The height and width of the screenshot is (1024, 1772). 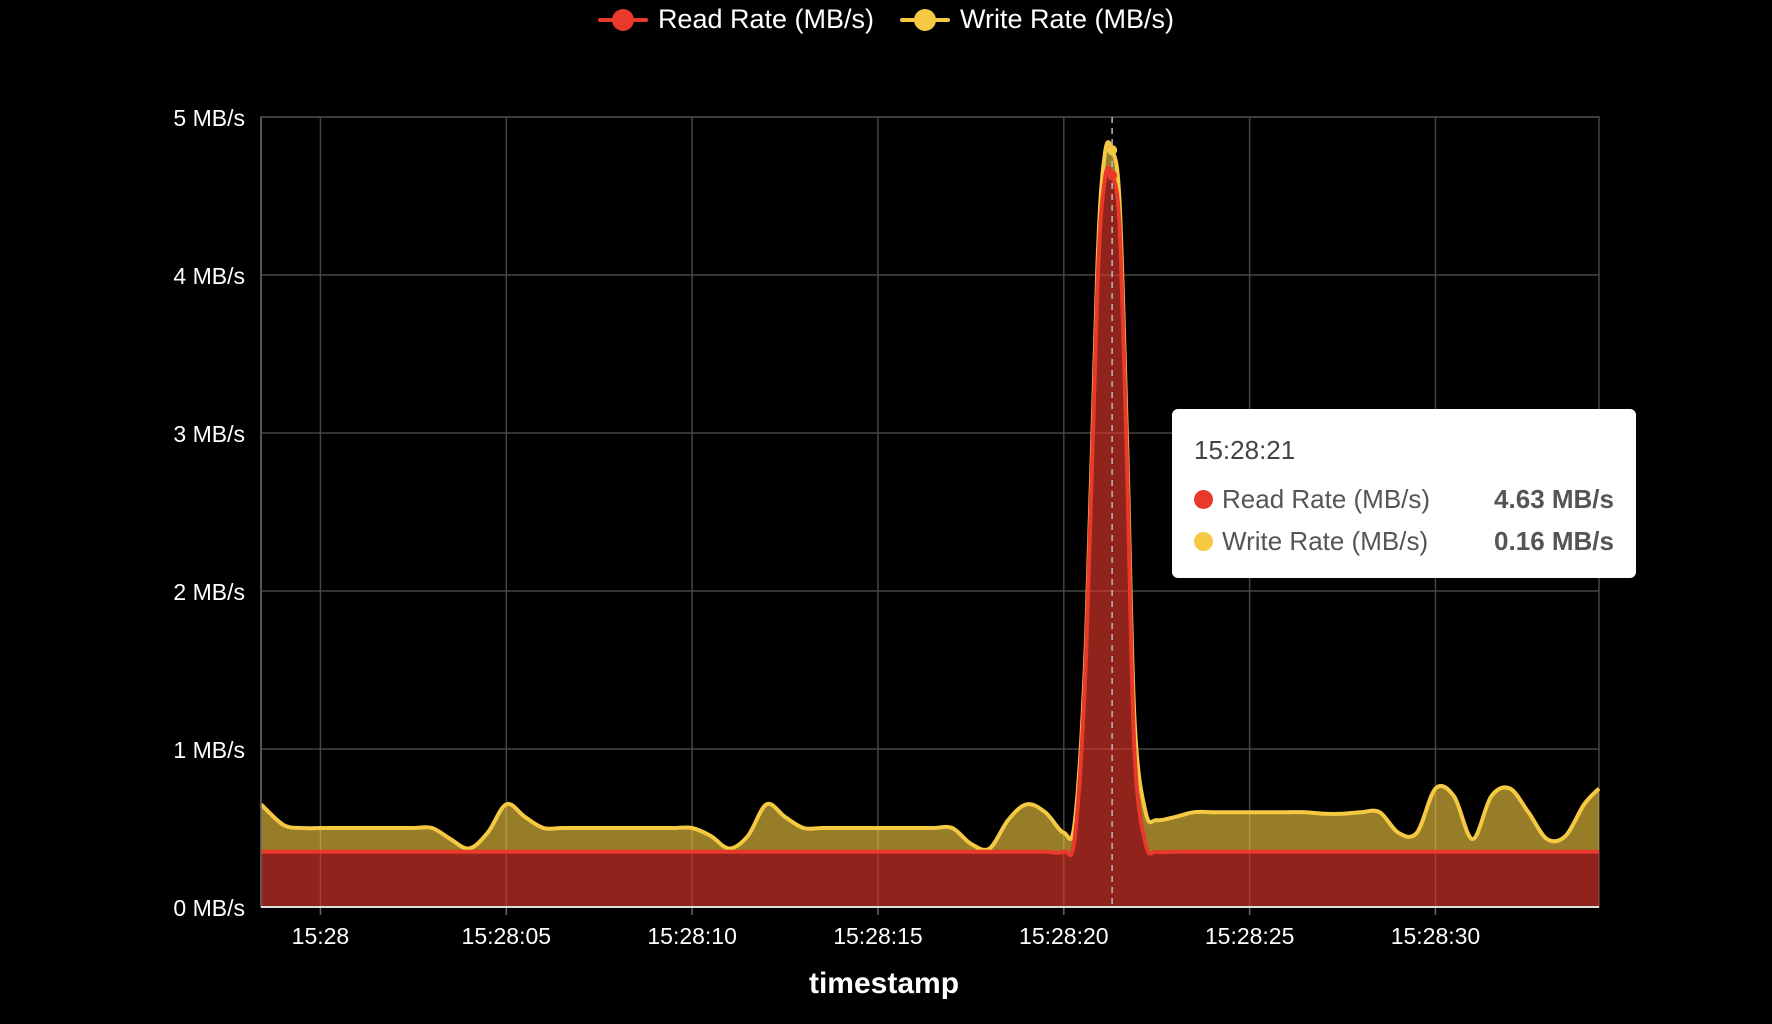 I want to click on x-tick-label: 15:28:15, so click(x=878, y=936).